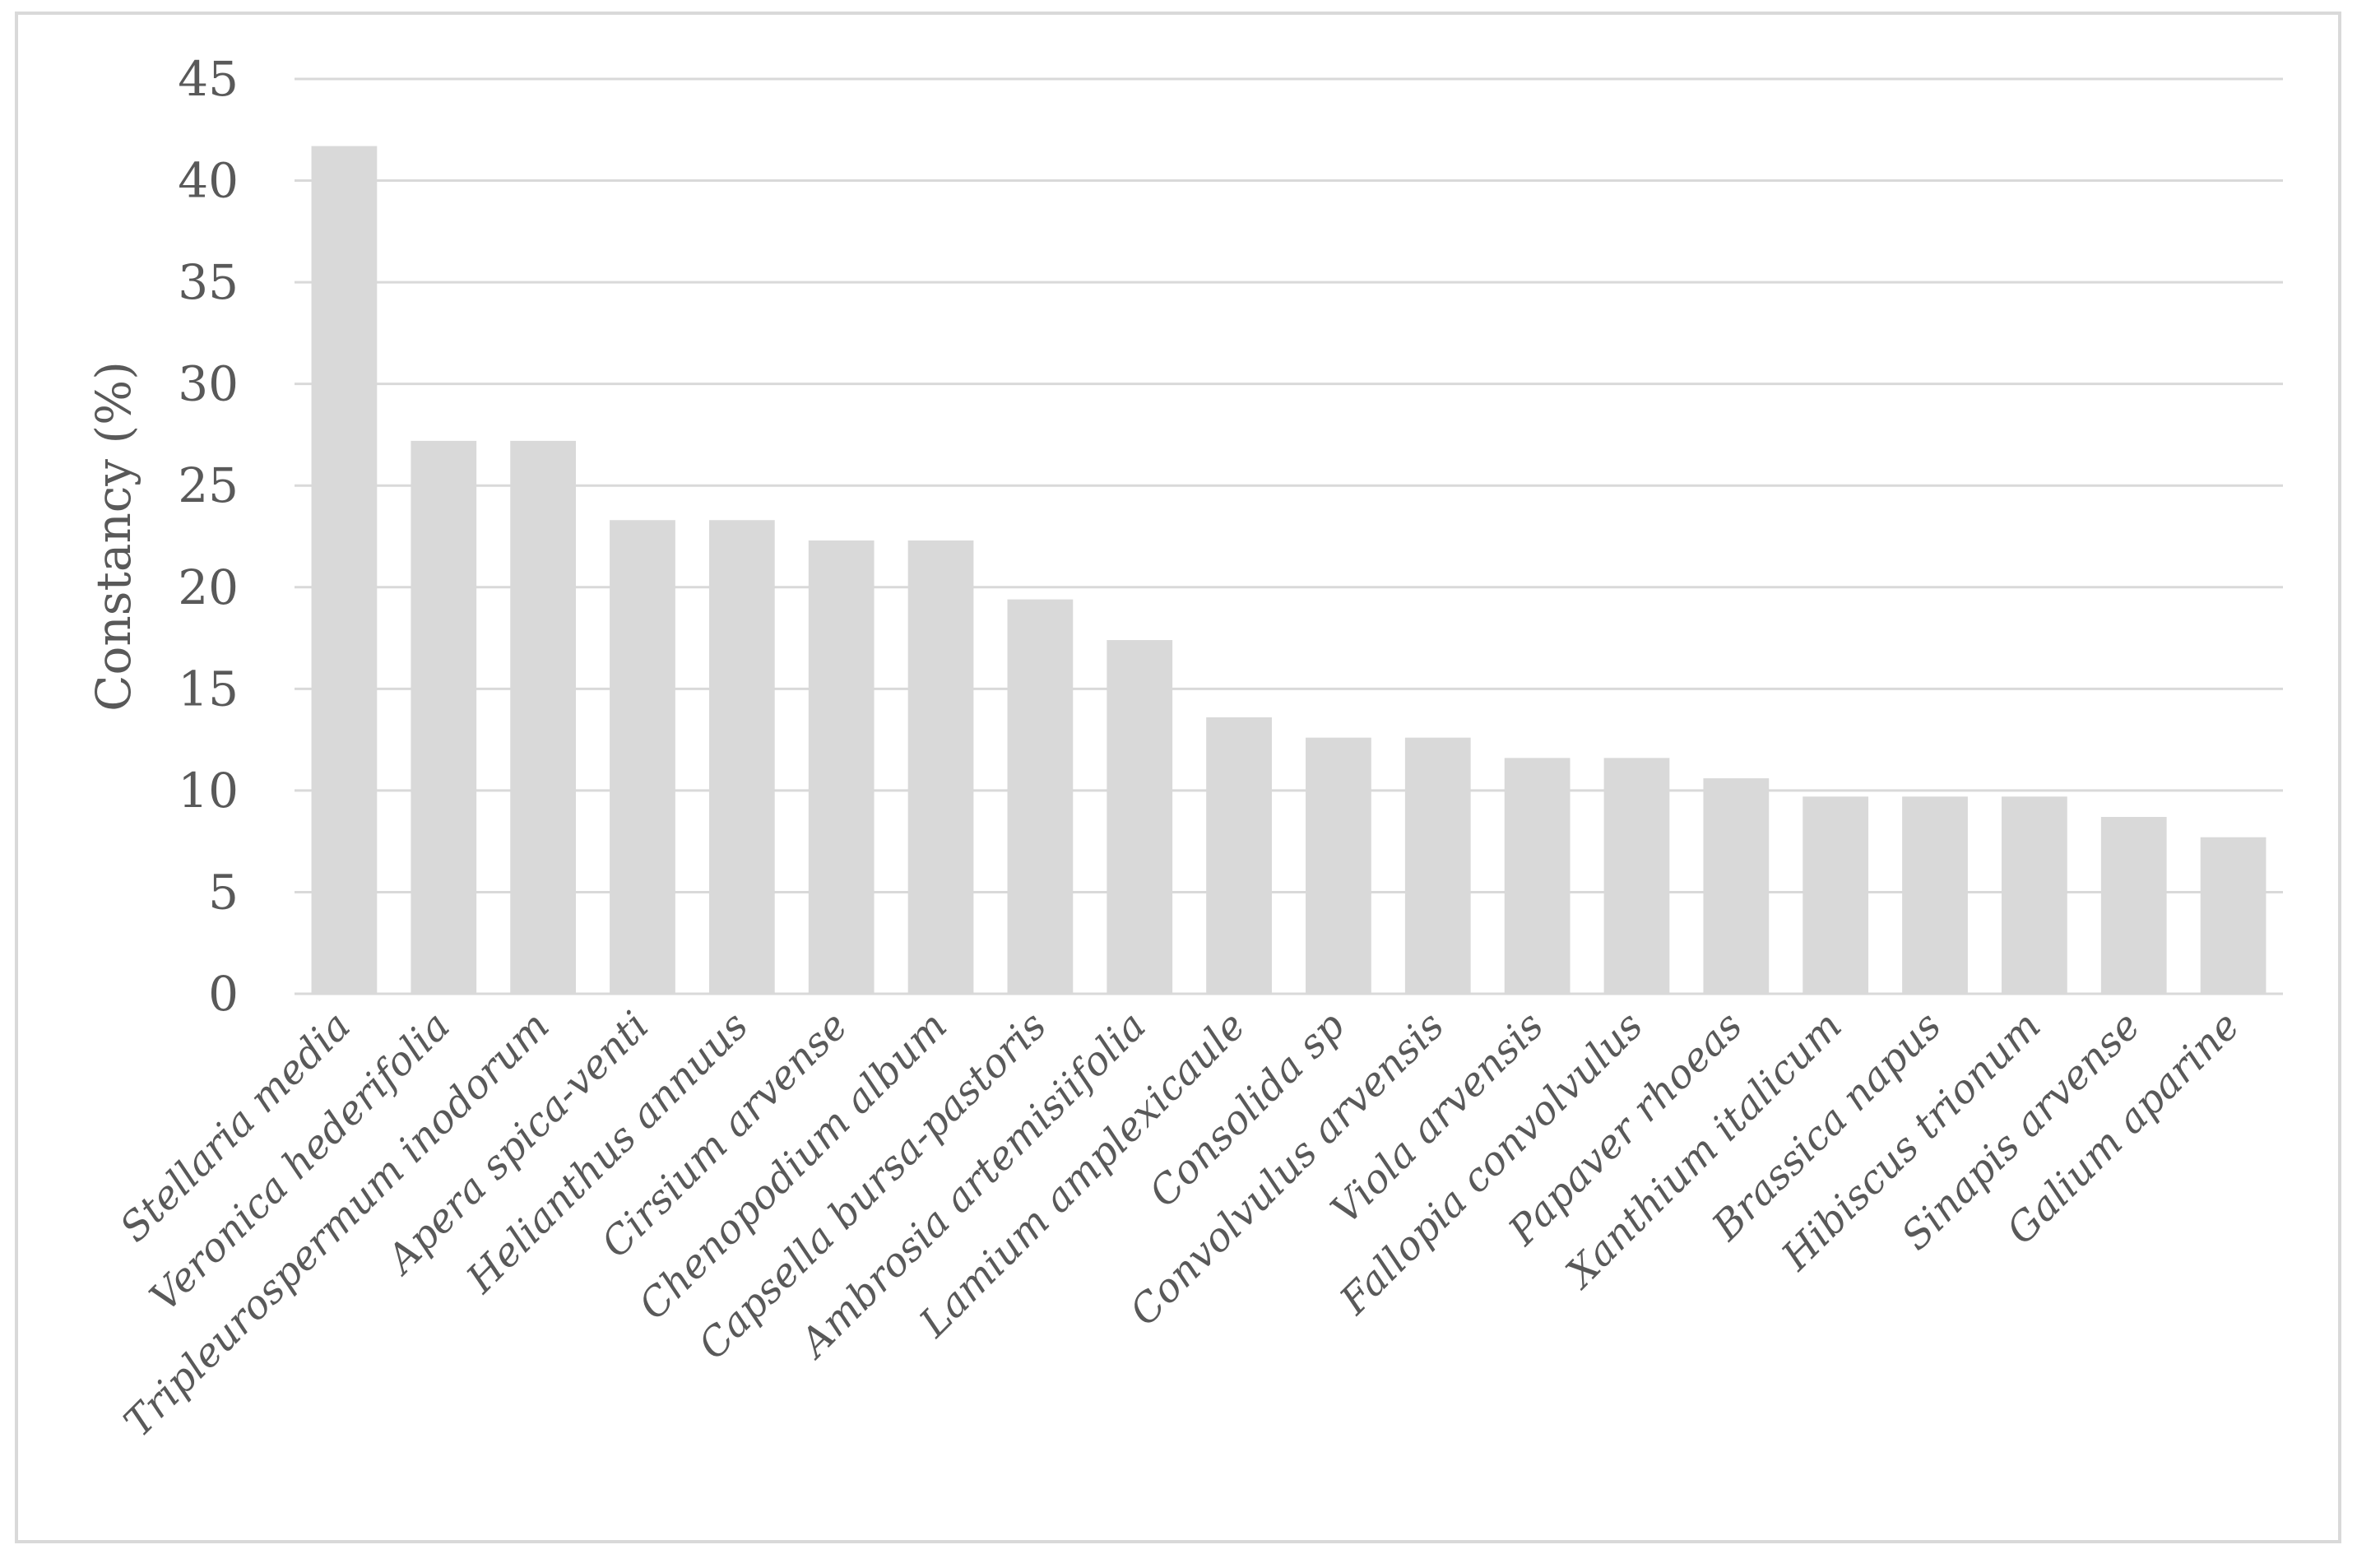 This screenshot has width=2357, height=1568. What do you see at coordinates (223, 892) in the screenshot?
I see `y-tick-label: 5` at bounding box center [223, 892].